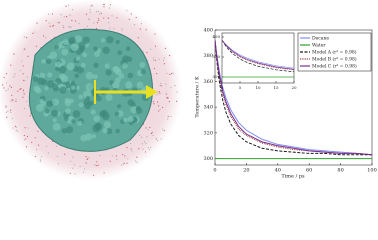 This screenshot has height=240, width=378. What do you see at coordinates (258, 54) in the screenshot?
I see `series-line` at bounding box center [258, 54].